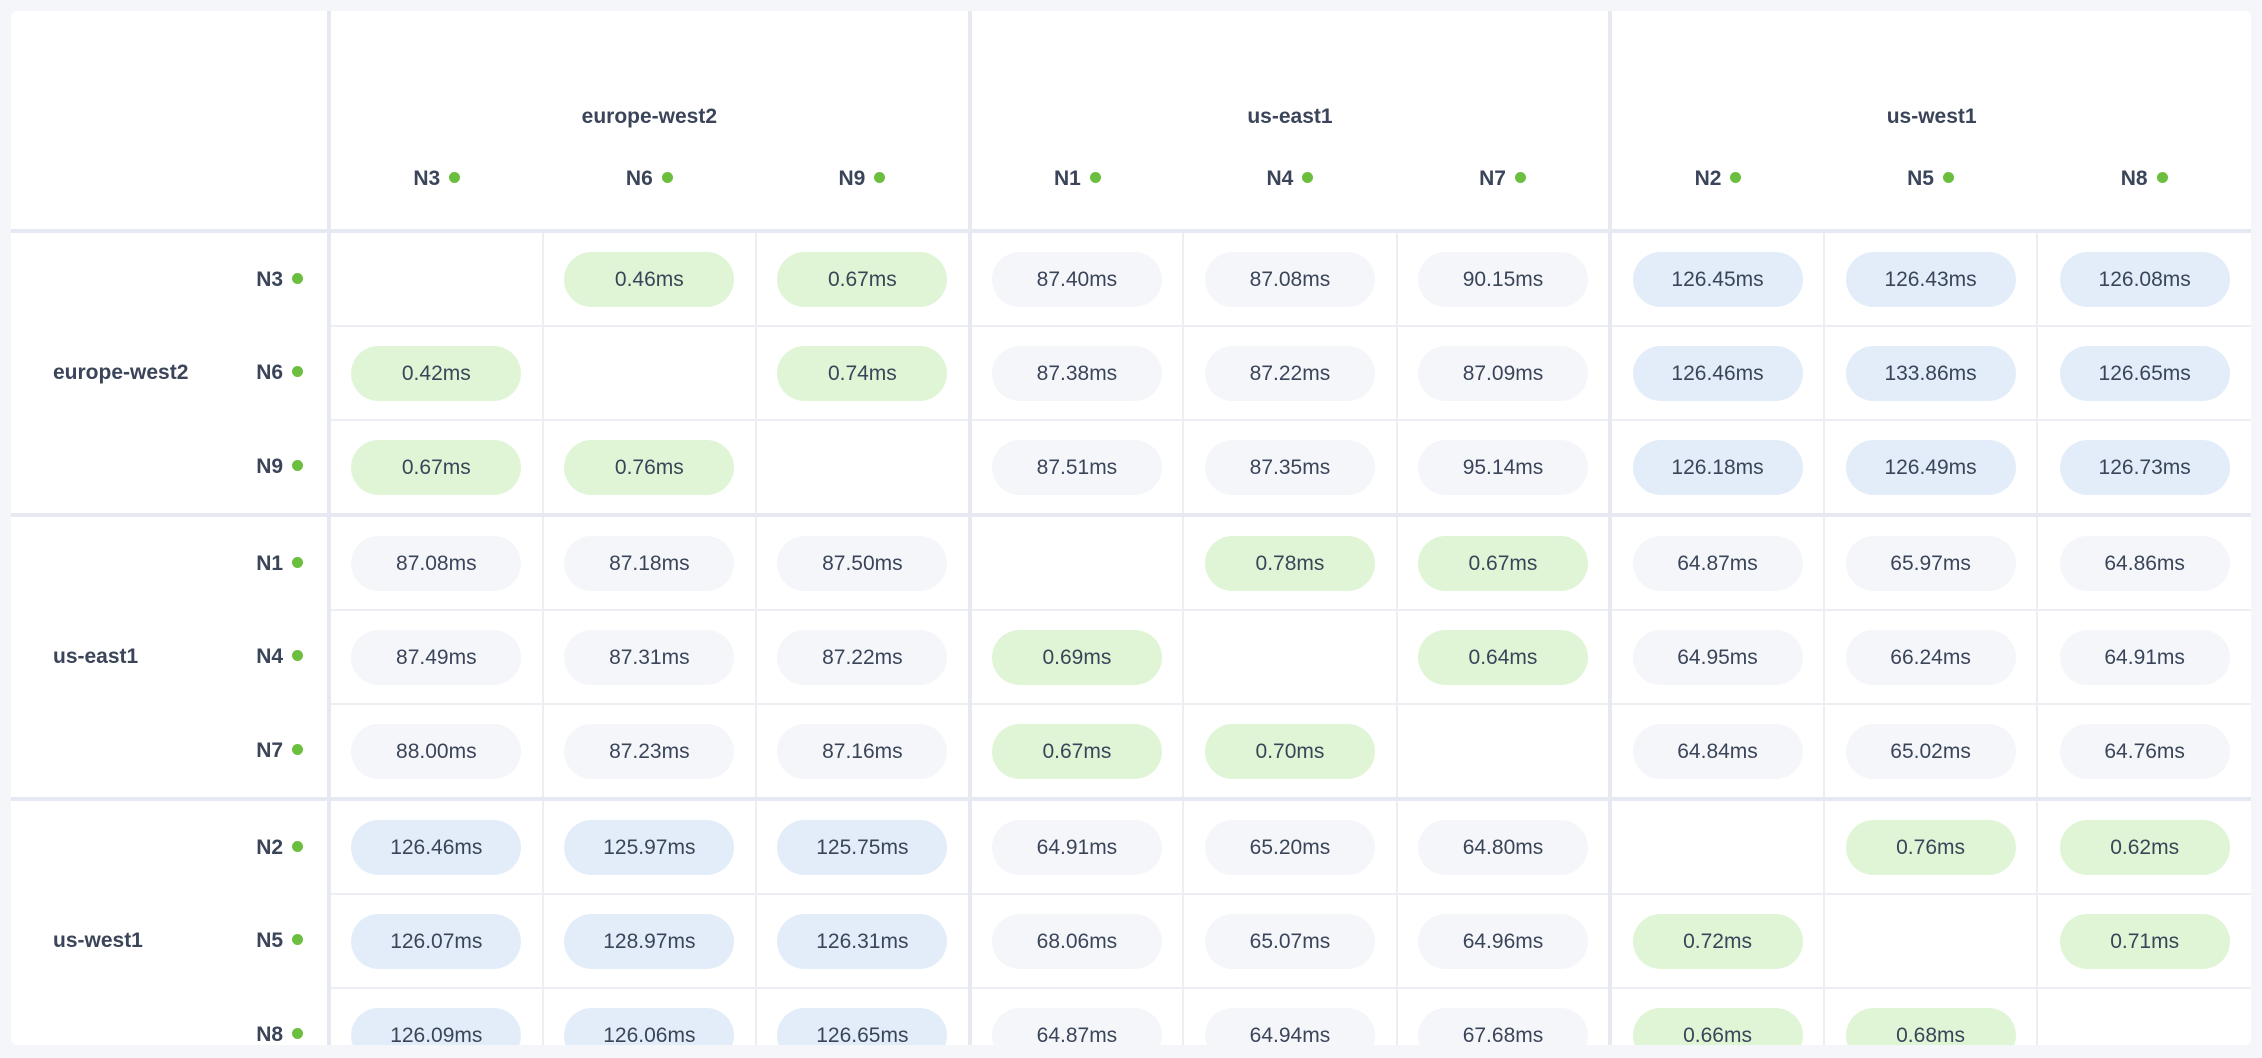  What do you see at coordinates (1502, 373) in the screenshot?
I see `latency-pill: 87.09ms` at bounding box center [1502, 373].